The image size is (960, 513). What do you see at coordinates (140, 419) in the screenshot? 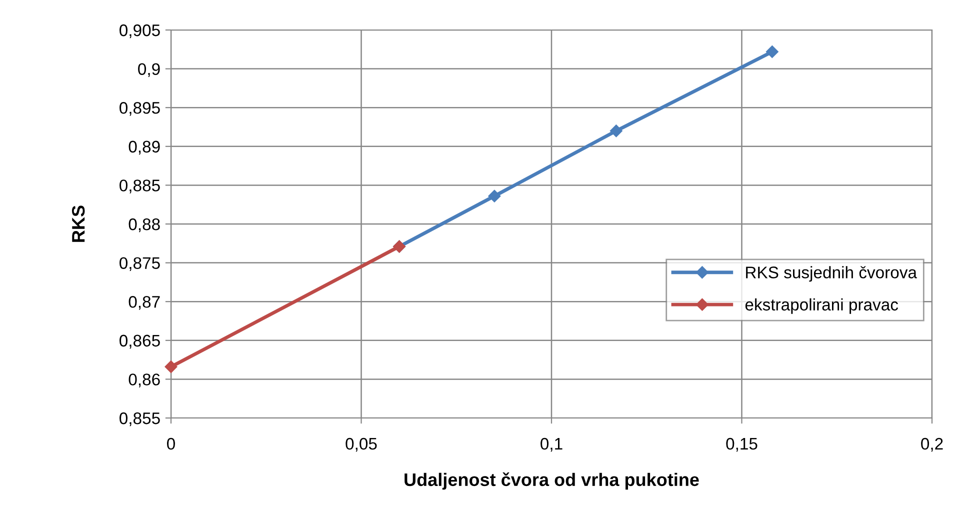
I see `y-tick-label: 0,855` at bounding box center [140, 419].